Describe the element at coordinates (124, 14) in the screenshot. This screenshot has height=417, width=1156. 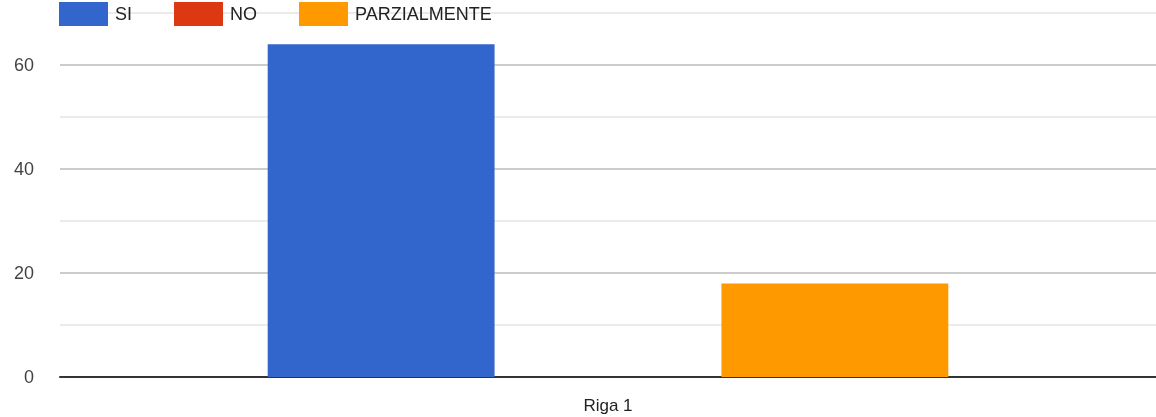
I see `legend-label: SI` at that location.